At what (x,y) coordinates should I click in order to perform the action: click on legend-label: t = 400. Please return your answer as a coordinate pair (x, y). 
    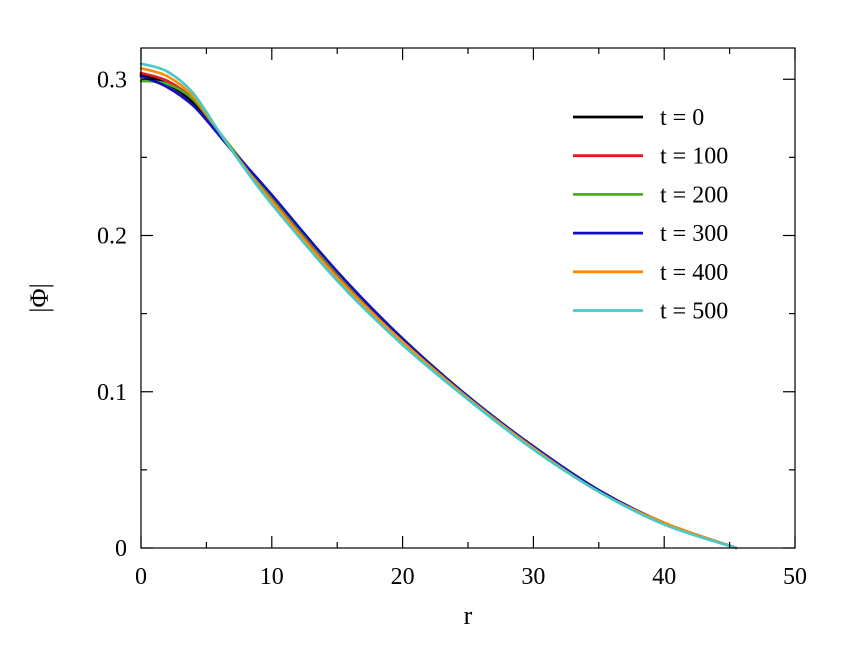
    Looking at the image, I should click on (694, 273).